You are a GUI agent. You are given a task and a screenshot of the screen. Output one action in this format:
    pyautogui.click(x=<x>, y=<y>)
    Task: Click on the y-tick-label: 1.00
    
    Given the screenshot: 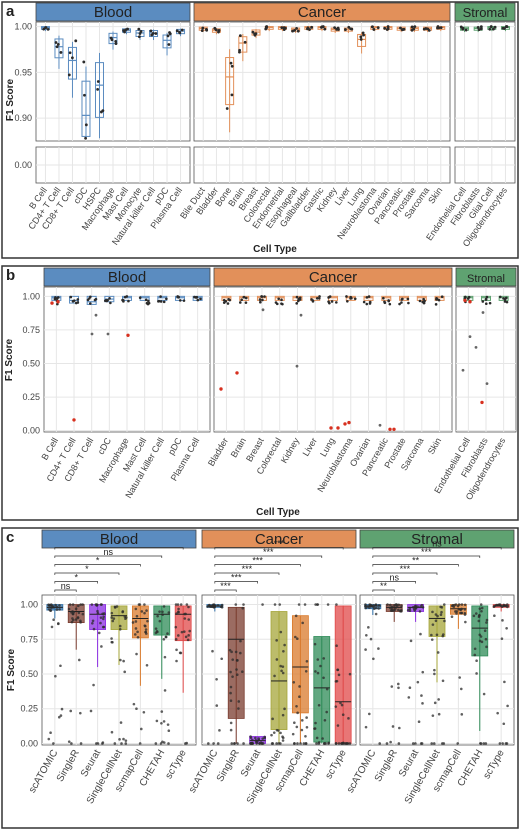 What is the action you would take?
    pyautogui.click(x=23, y=27)
    